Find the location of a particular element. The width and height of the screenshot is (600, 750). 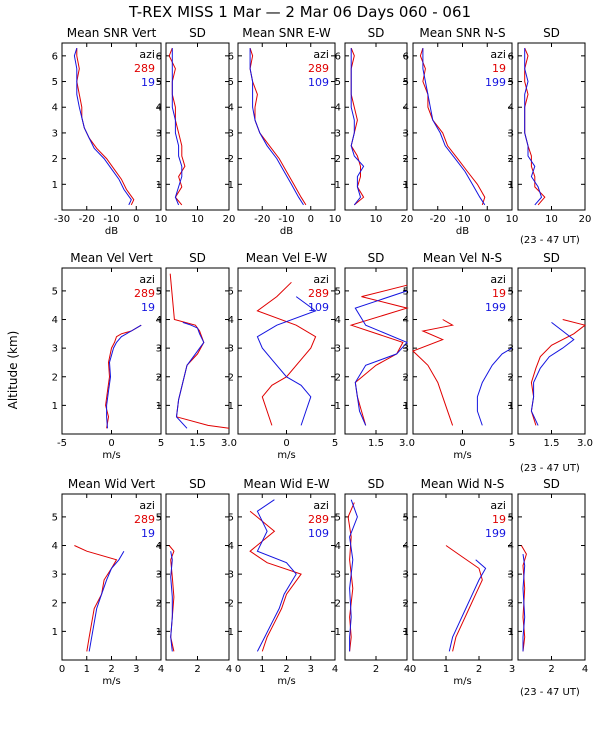

x-axis-label: dB is located at coordinates (286, 231).